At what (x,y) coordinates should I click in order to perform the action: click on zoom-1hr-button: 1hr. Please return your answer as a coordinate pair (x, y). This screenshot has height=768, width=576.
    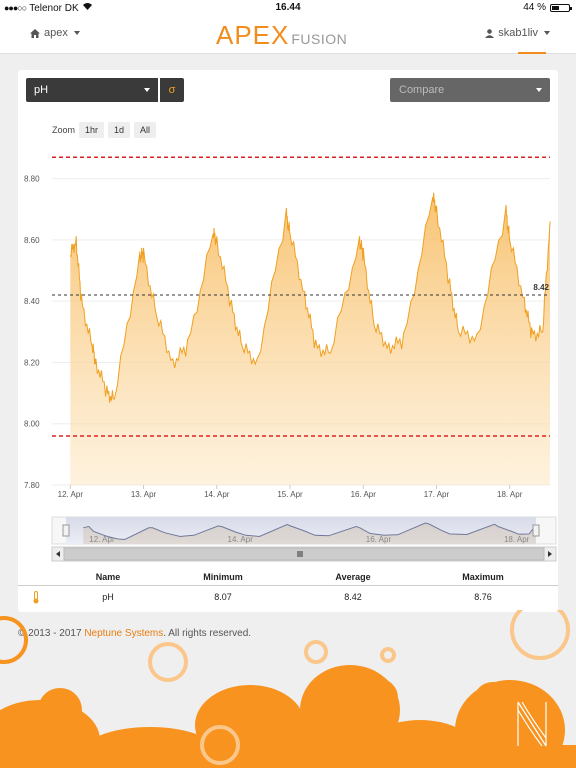
    Looking at the image, I should click on (92, 130).